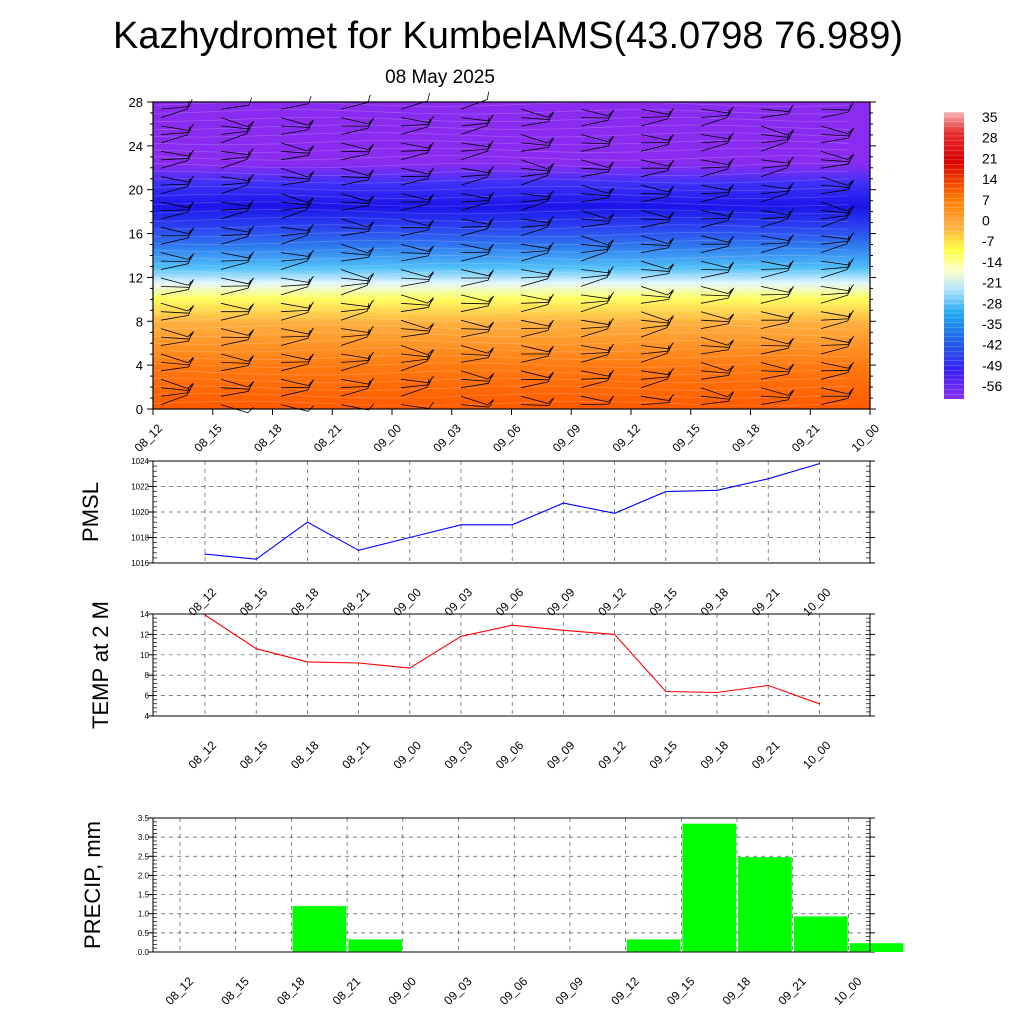 Image resolution: width=1024 pixels, height=1024 pixels. I want to click on y-tick-label: 10, so click(144, 655).